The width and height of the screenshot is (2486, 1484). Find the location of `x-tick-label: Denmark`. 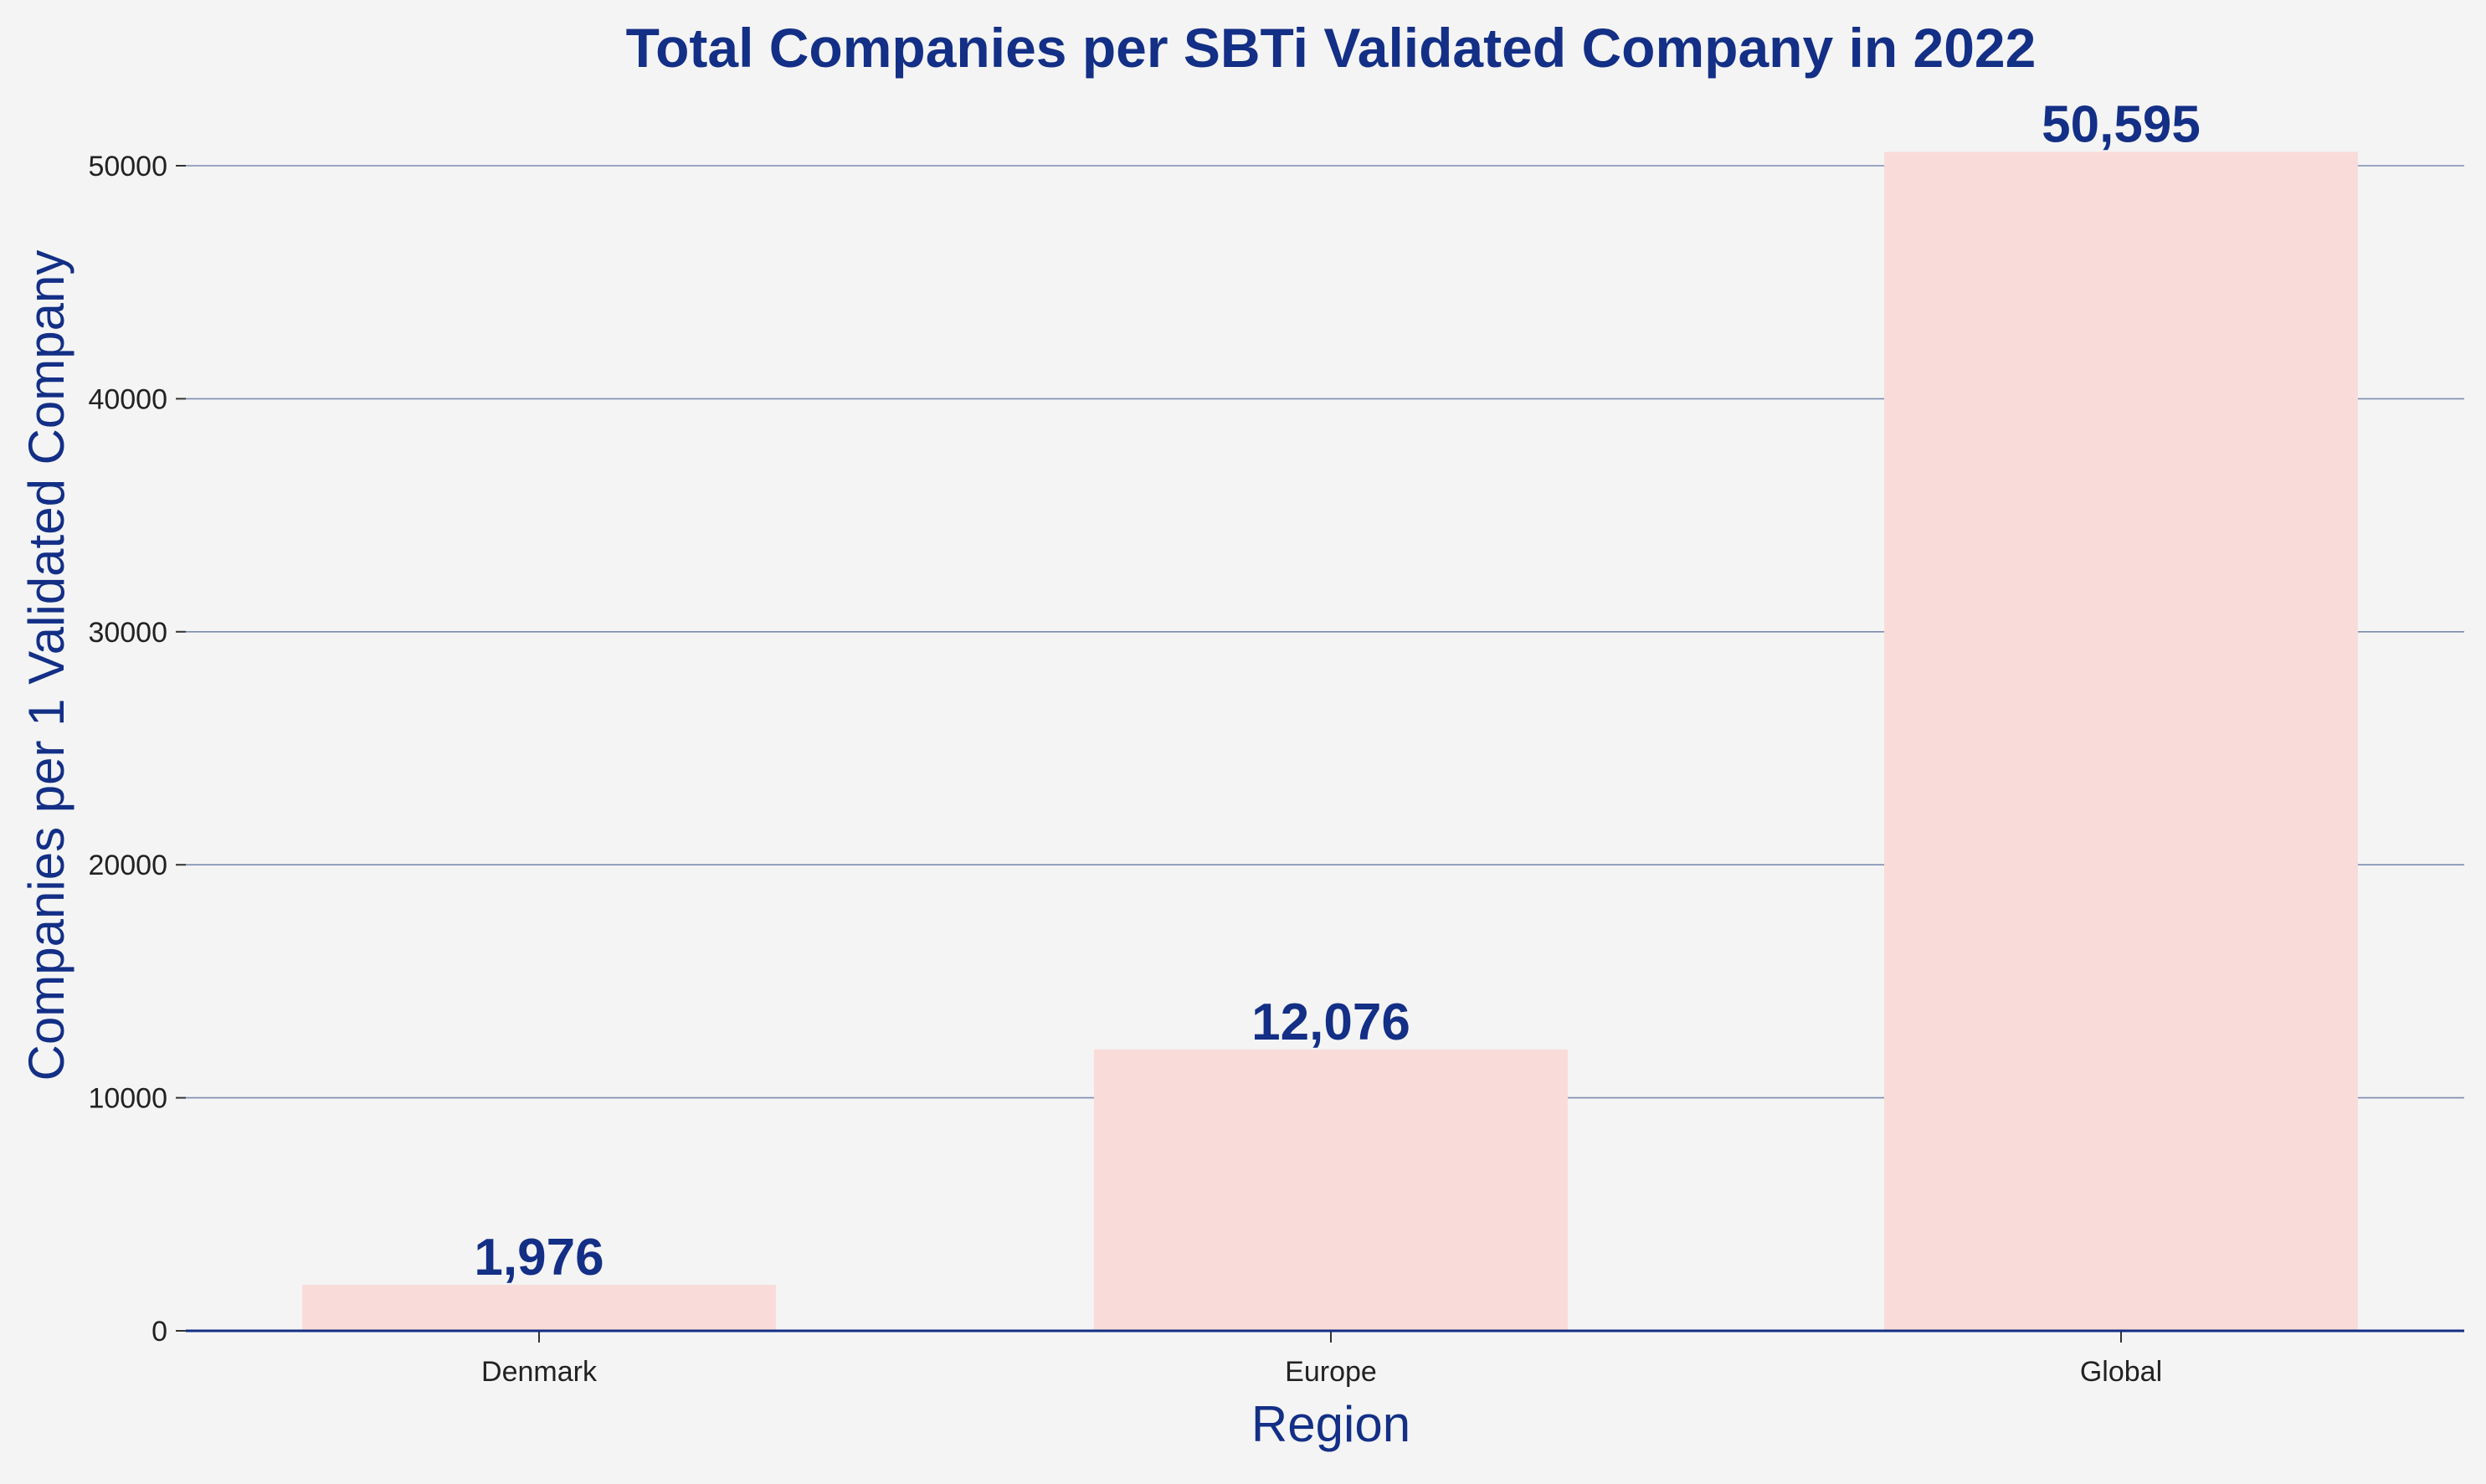

x-tick-label: Denmark is located at coordinates (539, 1372).